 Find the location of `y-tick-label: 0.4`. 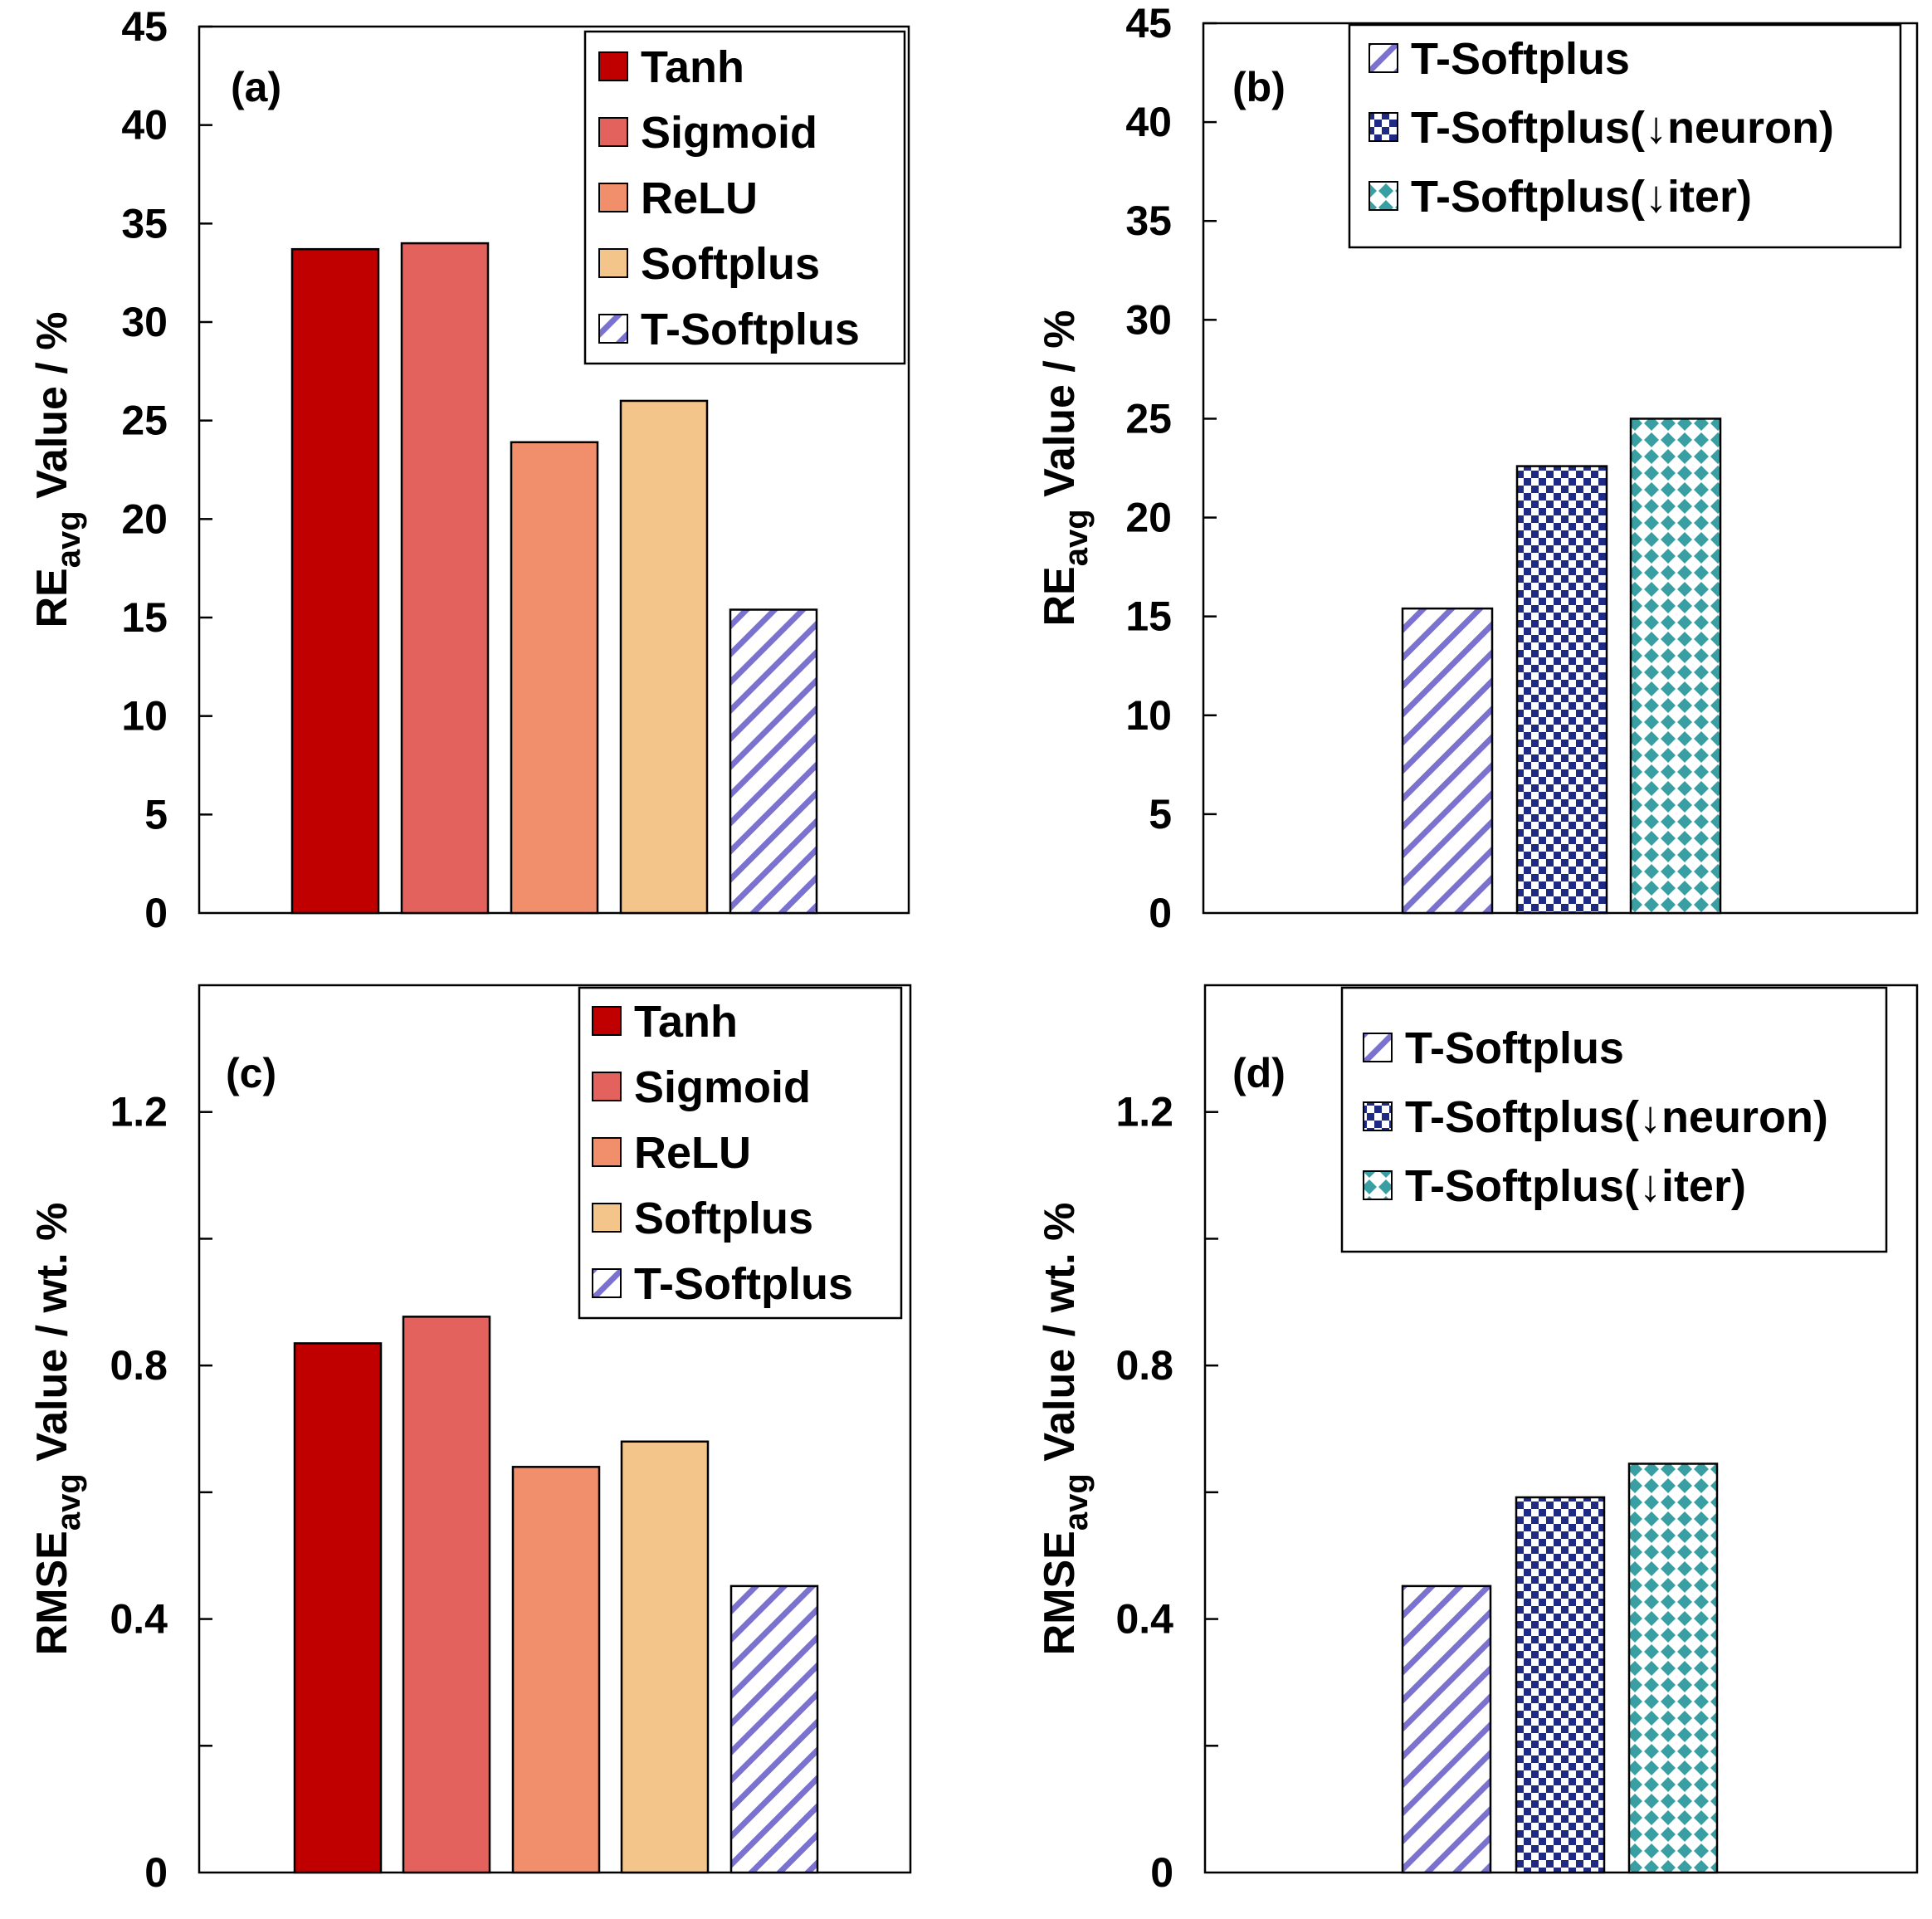

y-tick-label: 0.4 is located at coordinates (139, 1619).